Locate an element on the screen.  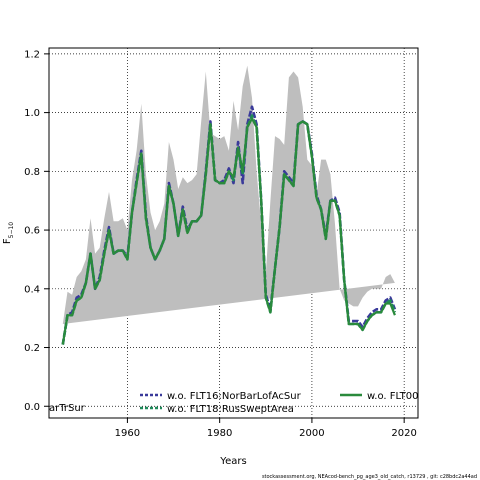
x-tick-label: 1980 is located at coordinates (219, 433).